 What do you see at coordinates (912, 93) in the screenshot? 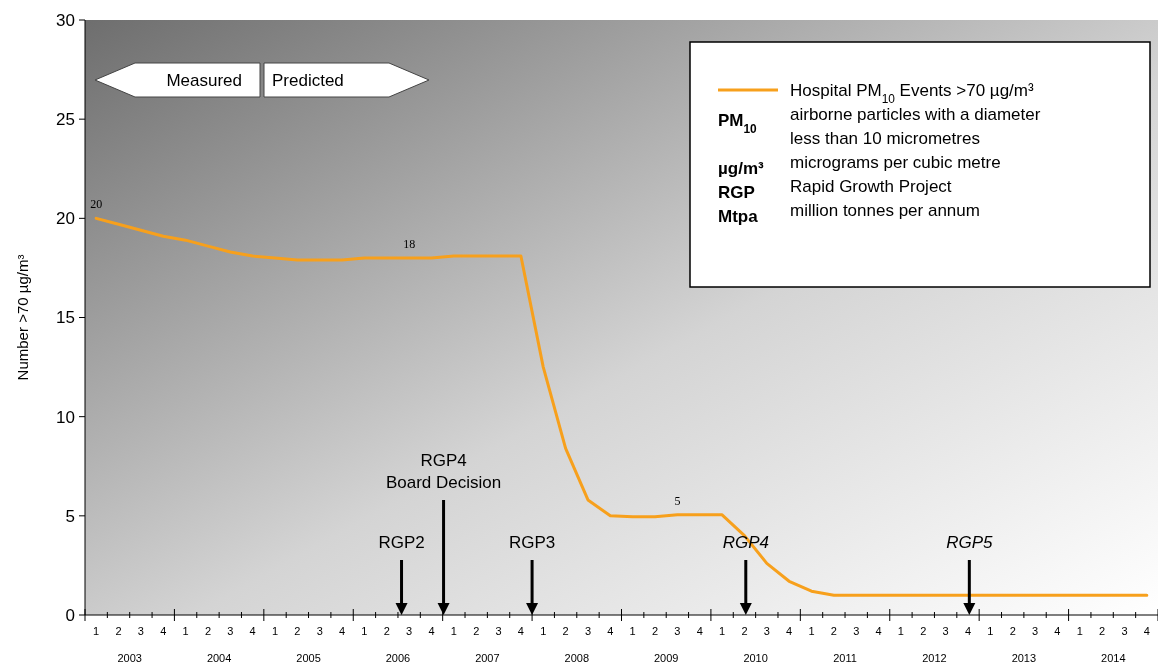
I see `legend-label: Hospital PM$_{10}$ Events >70 µg/m³` at bounding box center [912, 93].